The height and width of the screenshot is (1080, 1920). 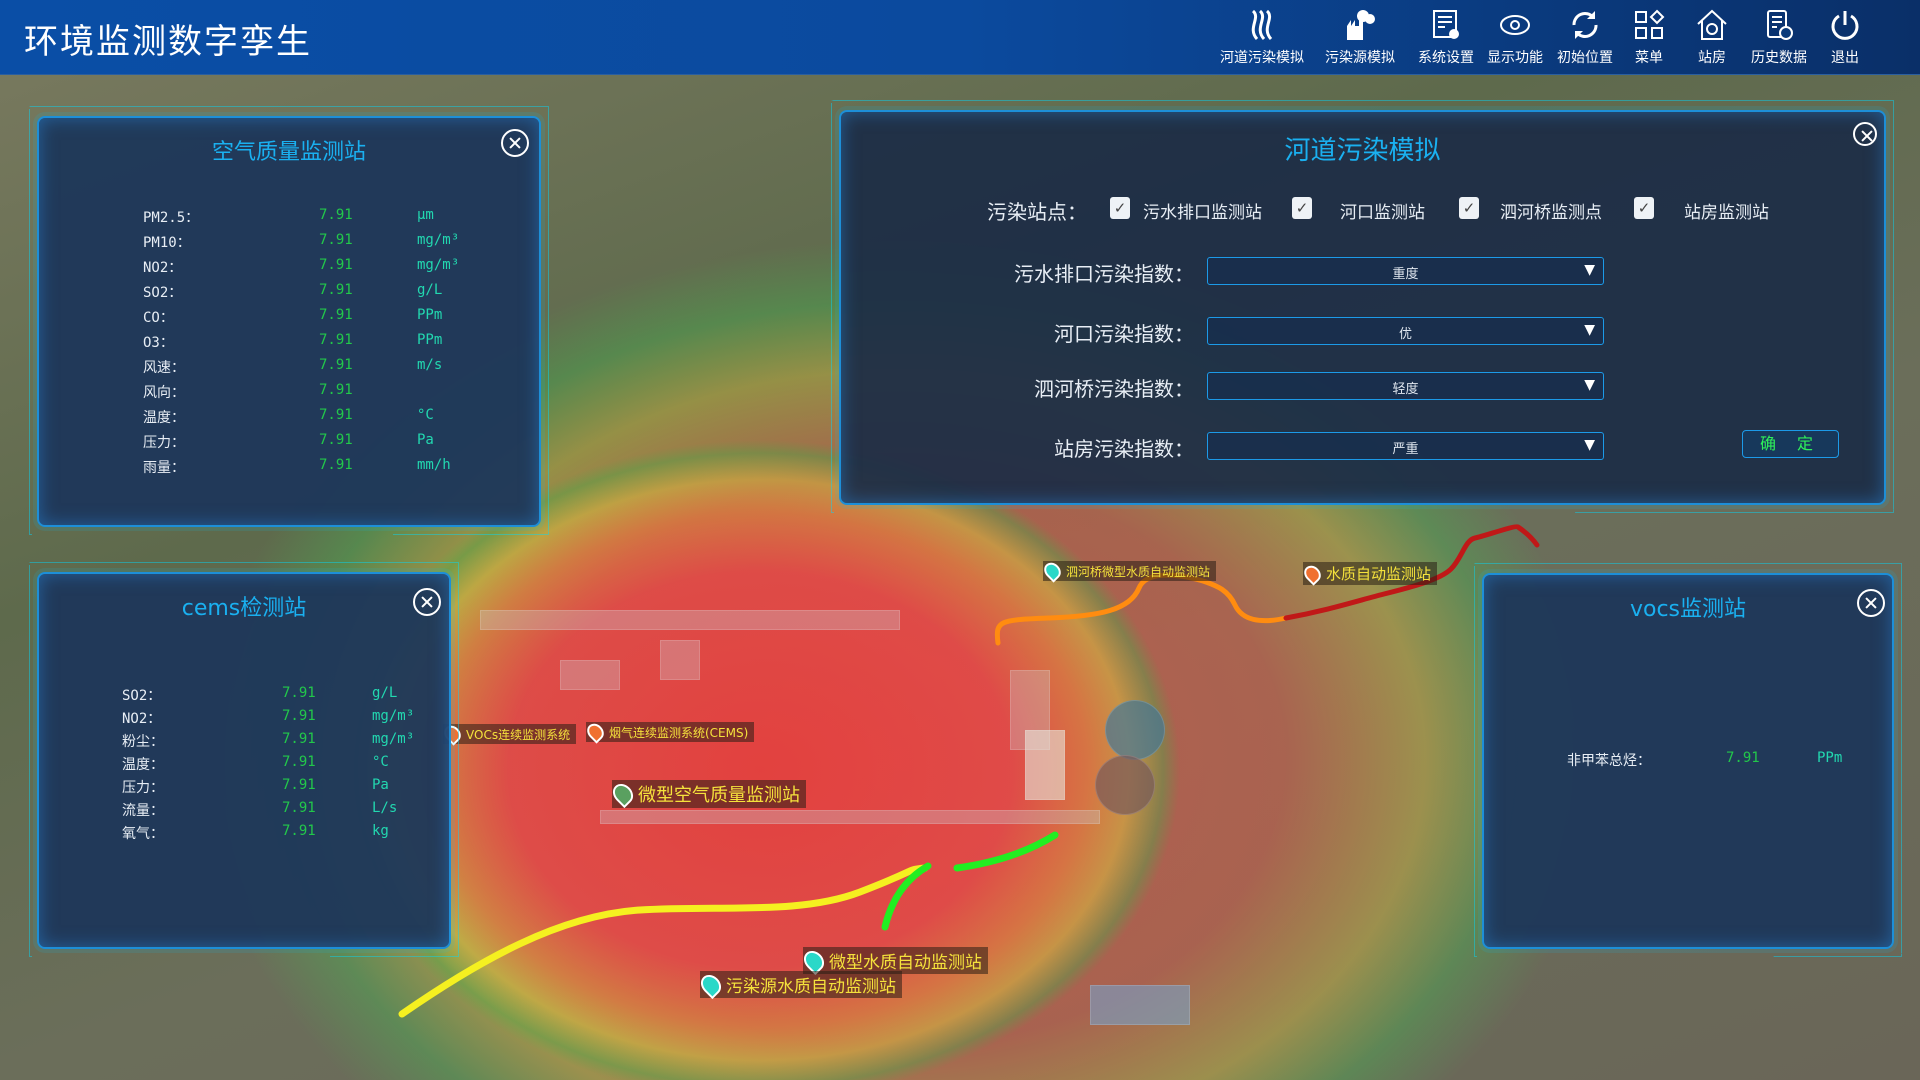 I want to click on toolbar-display-button: 显示功能, so click(x=1515, y=37).